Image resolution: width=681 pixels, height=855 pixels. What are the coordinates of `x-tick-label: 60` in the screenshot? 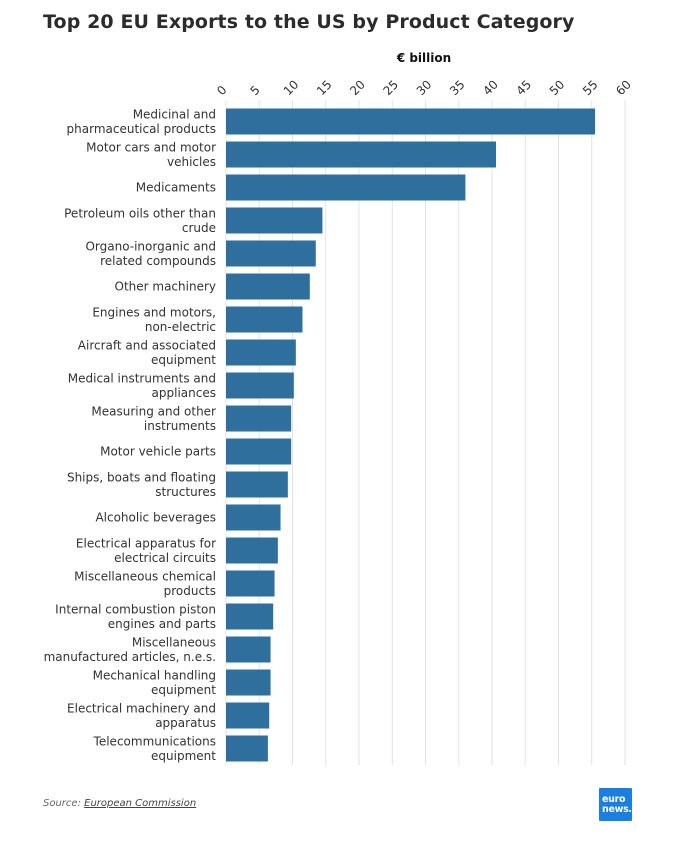 It's located at (623, 87).